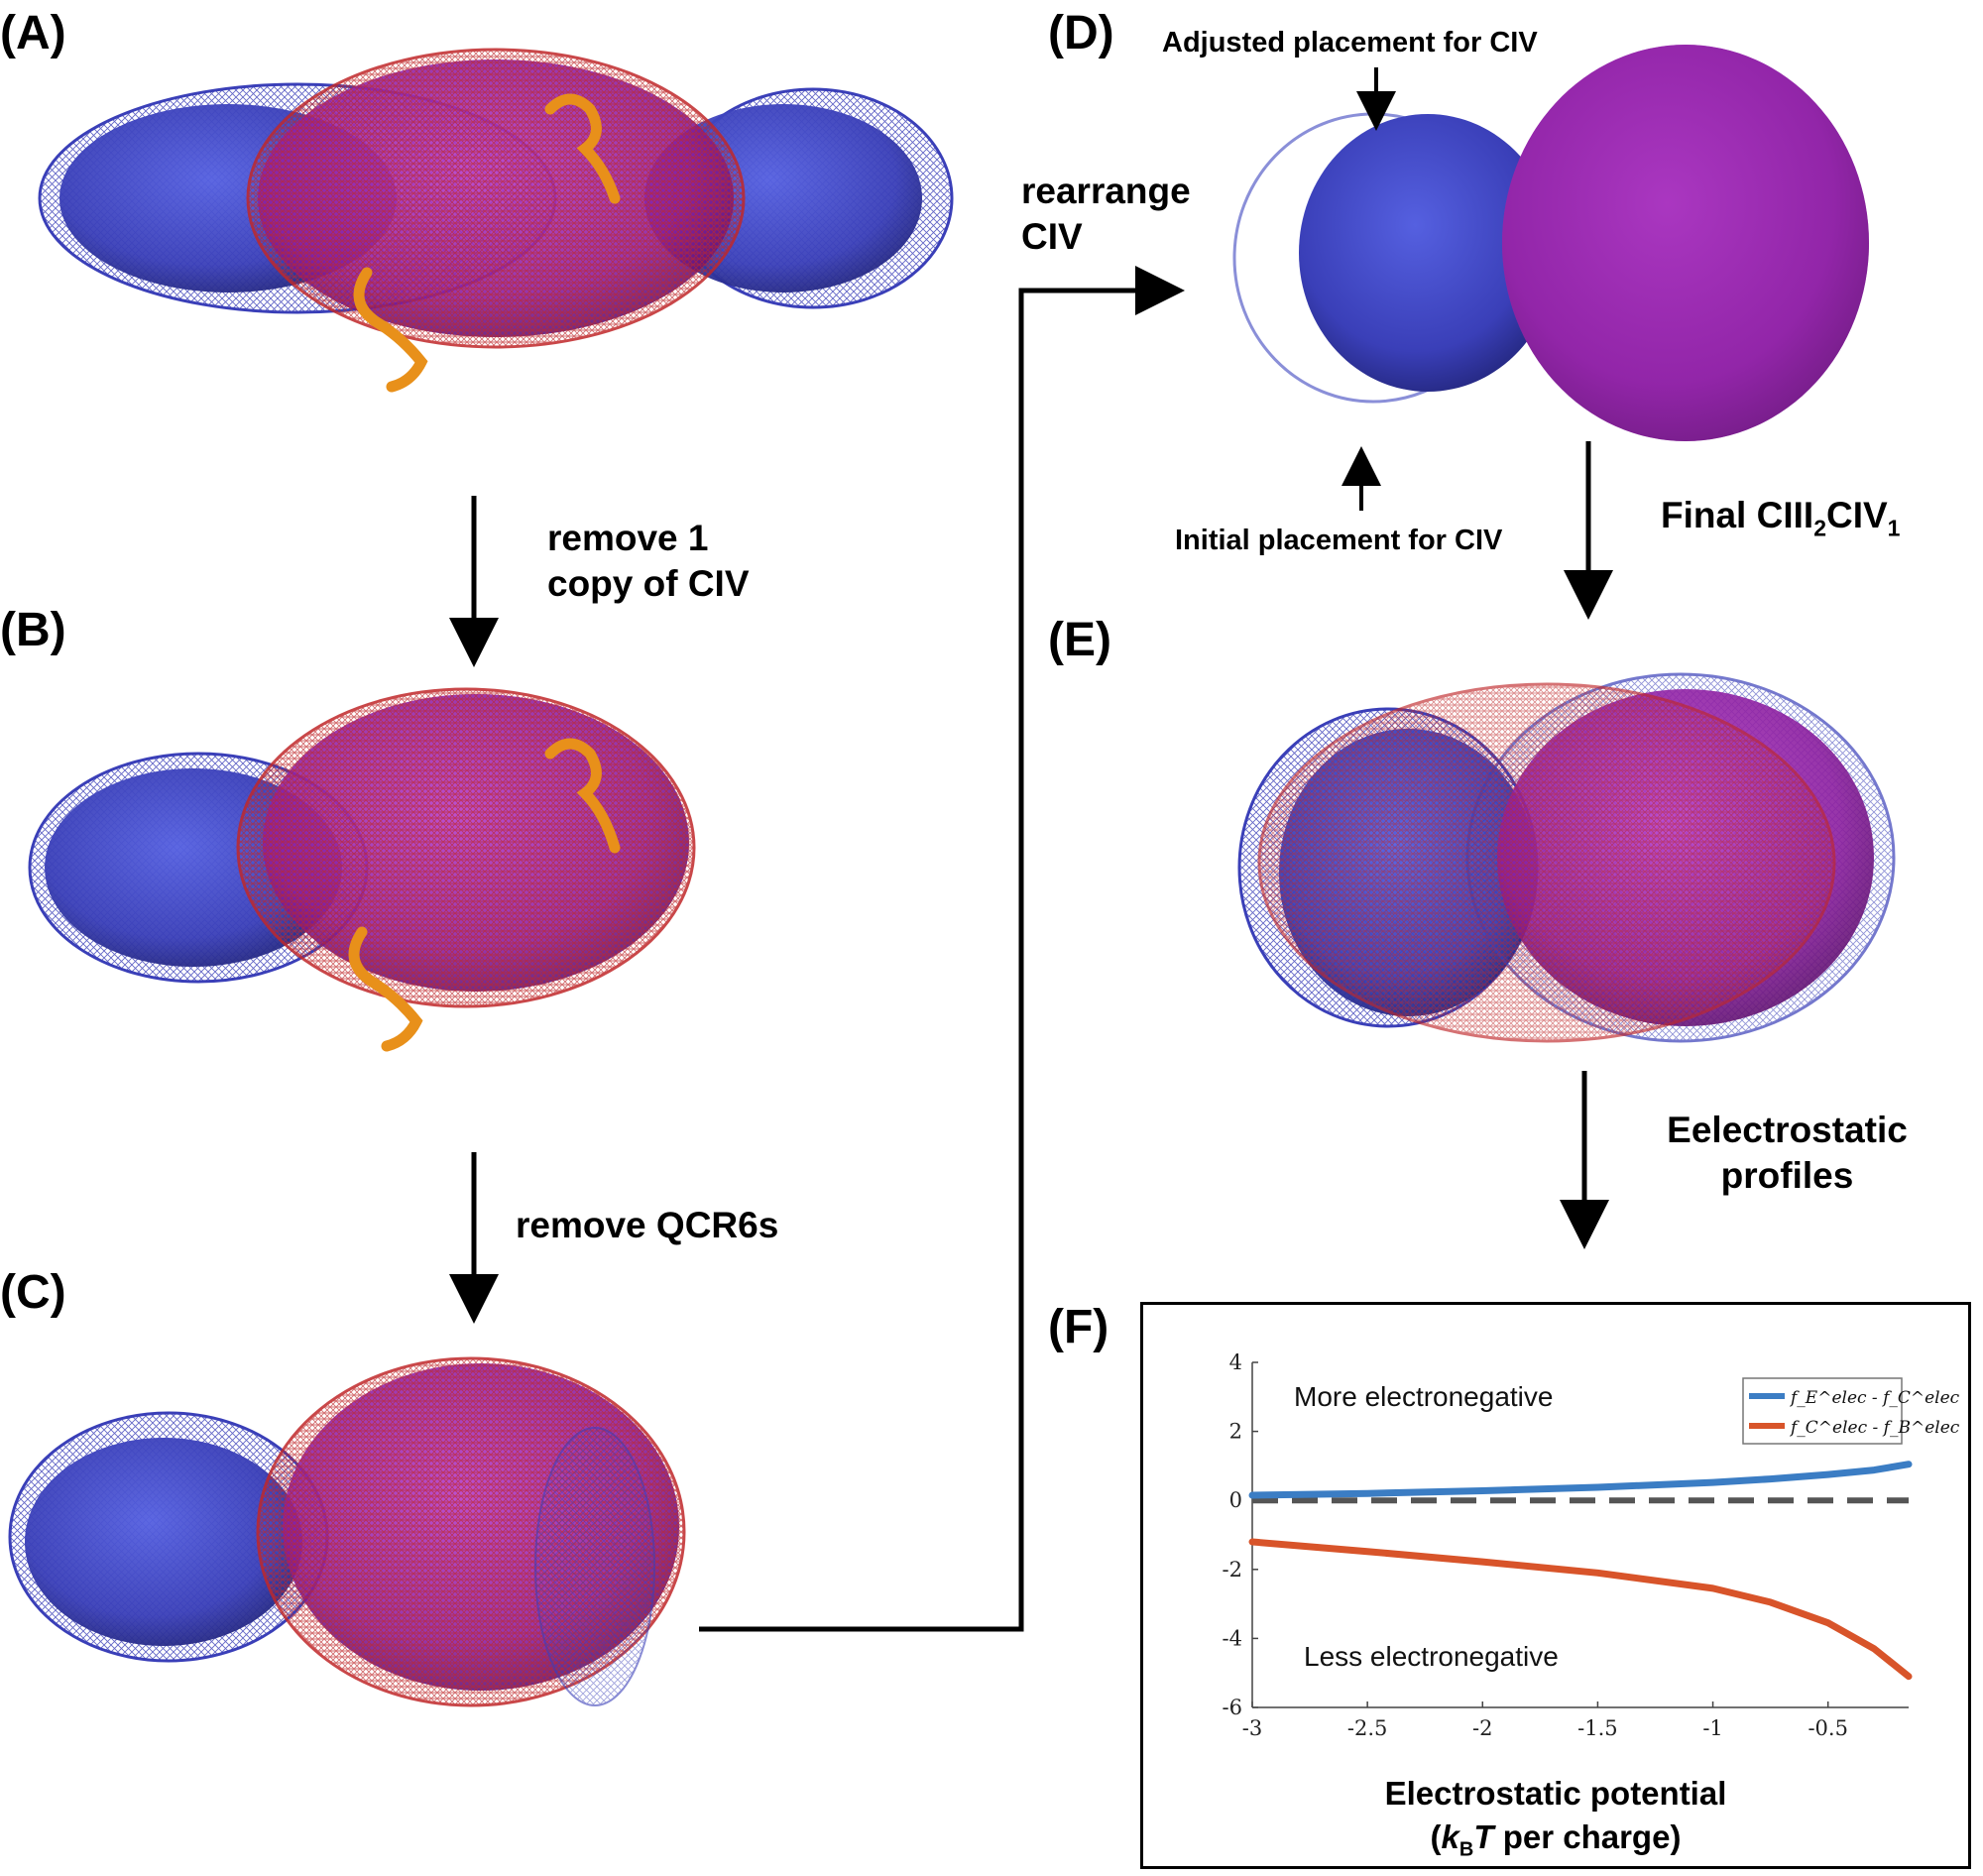  What do you see at coordinates (628, 538) in the screenshot?
I see `step-remove-civ-line1: remove 1` at bounding box center [628, 538].